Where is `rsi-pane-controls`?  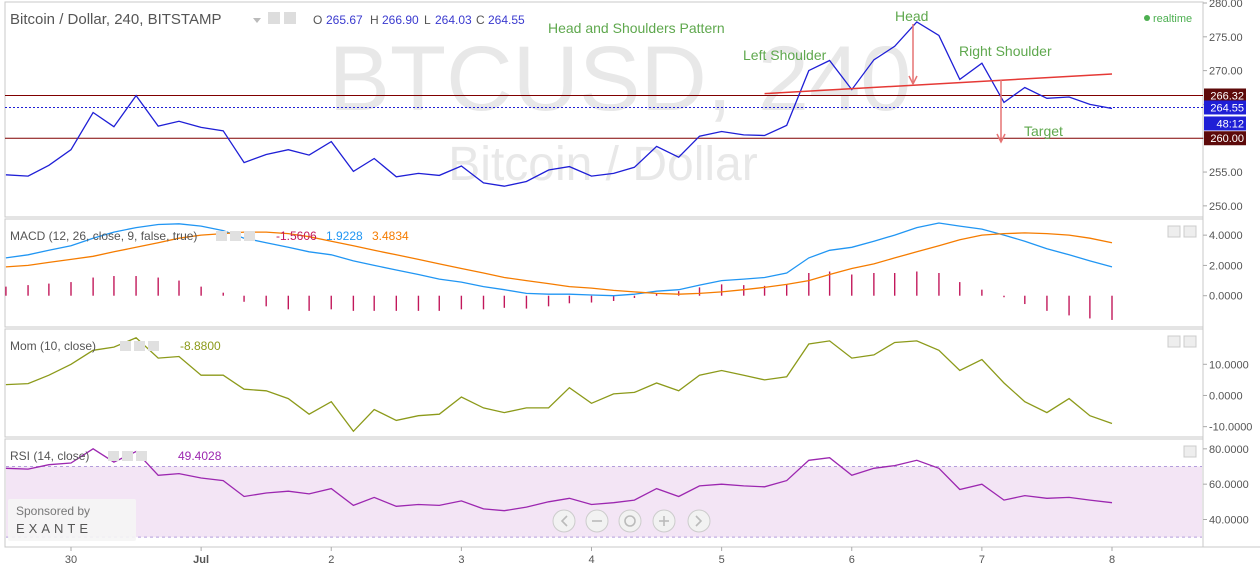
rsi-pane-controls is located at coordinates (127, 456).